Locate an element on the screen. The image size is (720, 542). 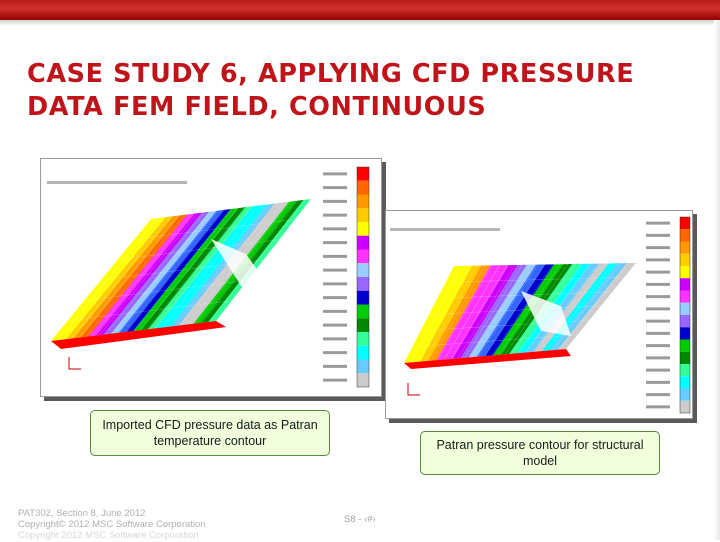
right-edge-shade is located at coordinates (717, 280).